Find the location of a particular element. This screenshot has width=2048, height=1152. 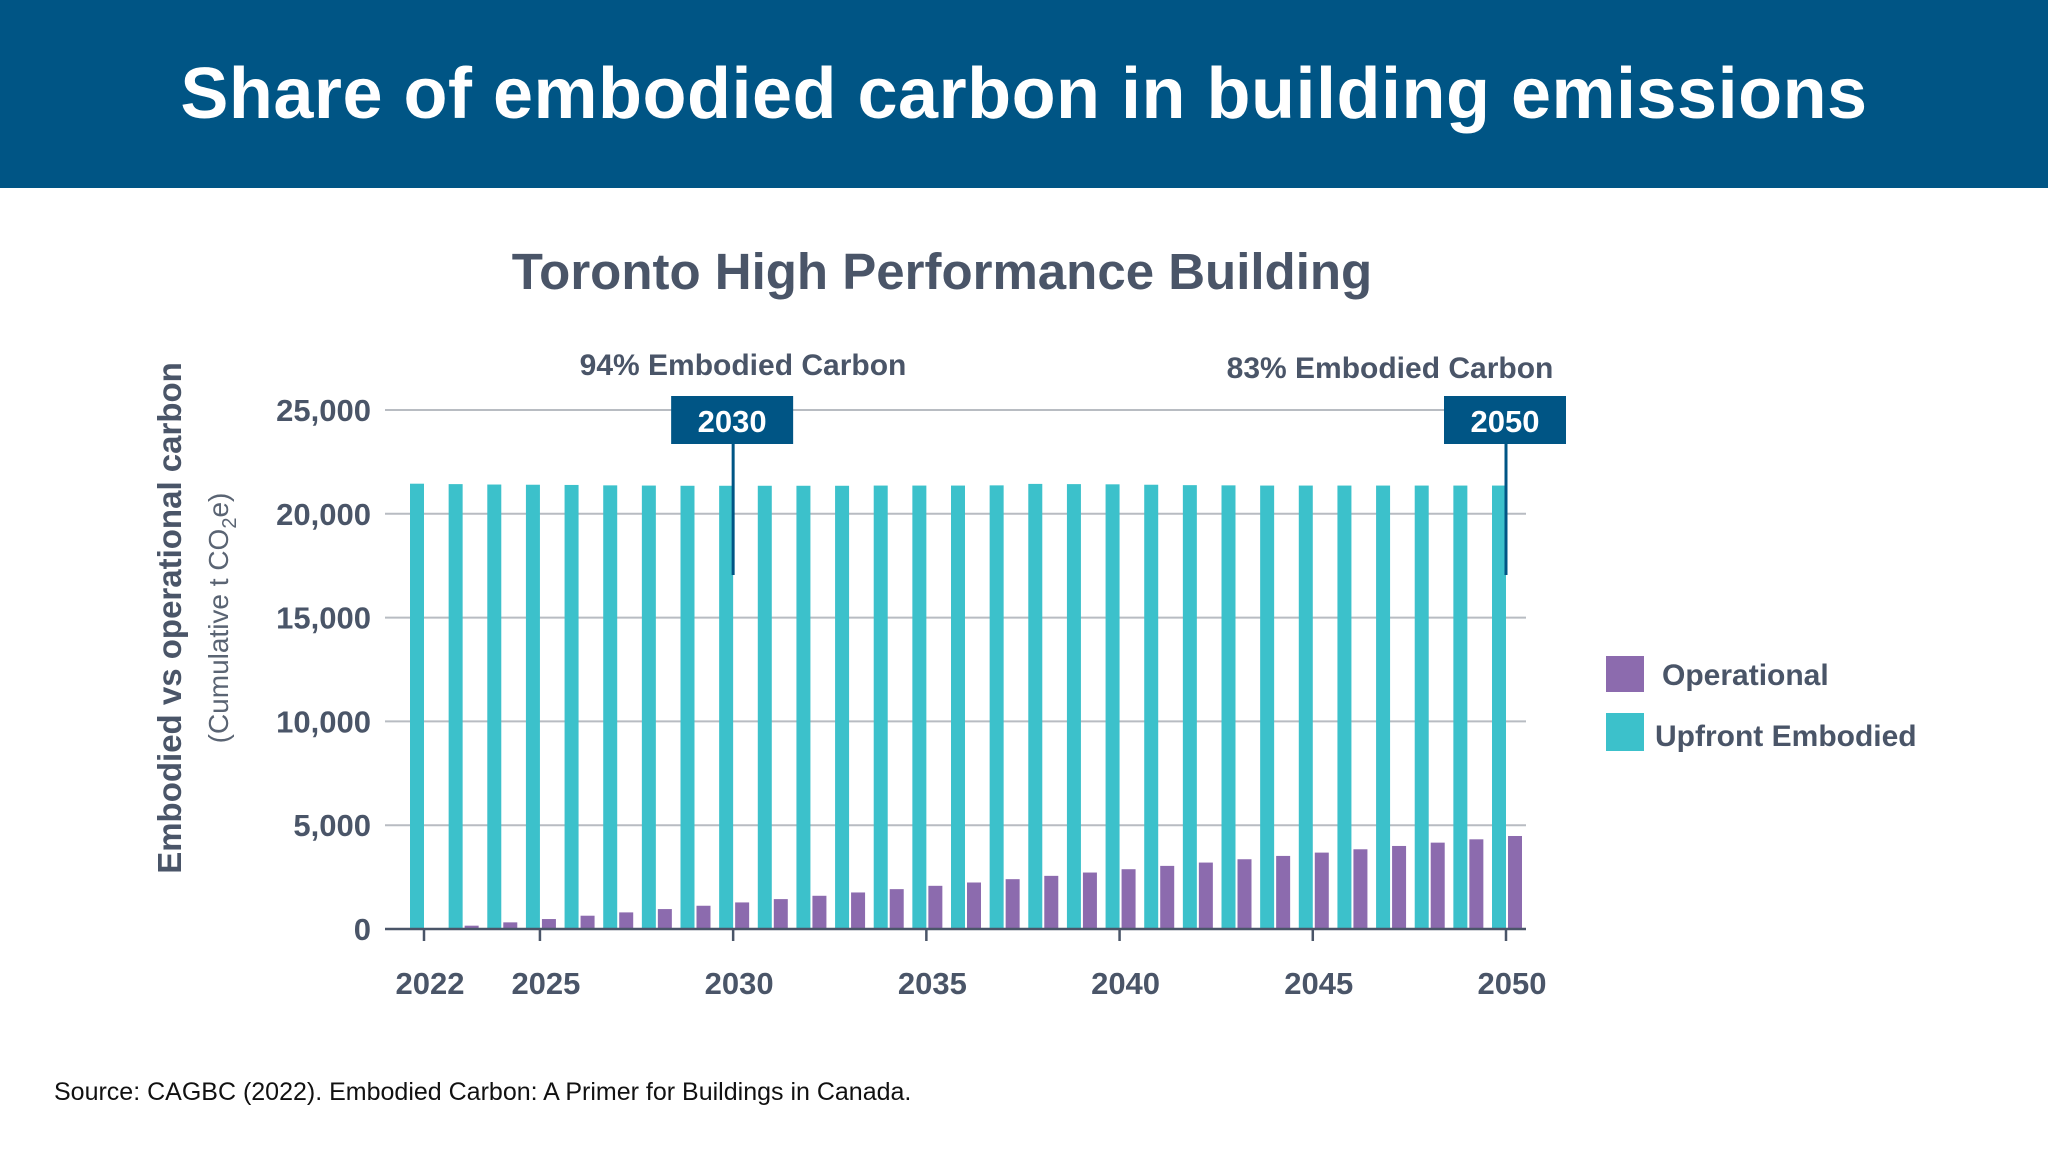

x-tick-label: 2040 is located at coordinates (1125, 983).